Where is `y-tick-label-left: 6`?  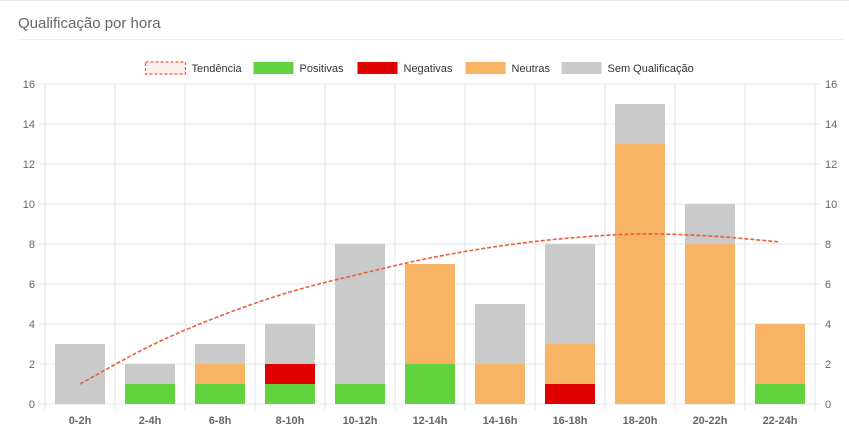 y-tick-label-left: 6 is located at coordinates (32, 285).